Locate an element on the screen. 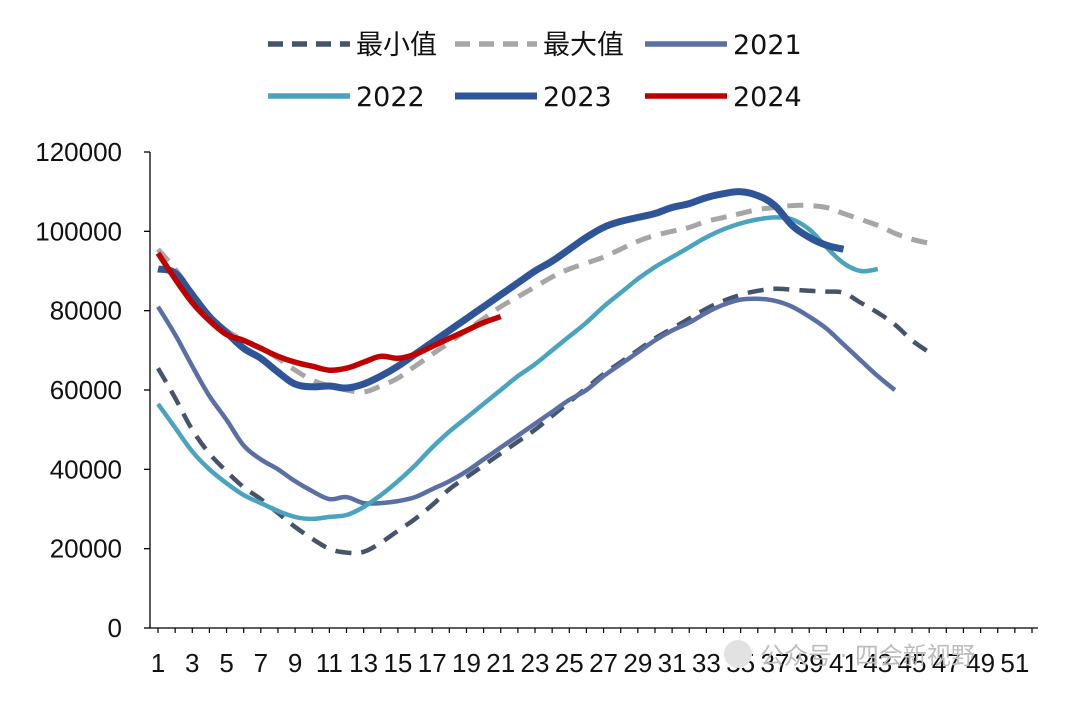 The image size is (1080, 701). x-tick-label: 13 is located at coordinates (363, 663).